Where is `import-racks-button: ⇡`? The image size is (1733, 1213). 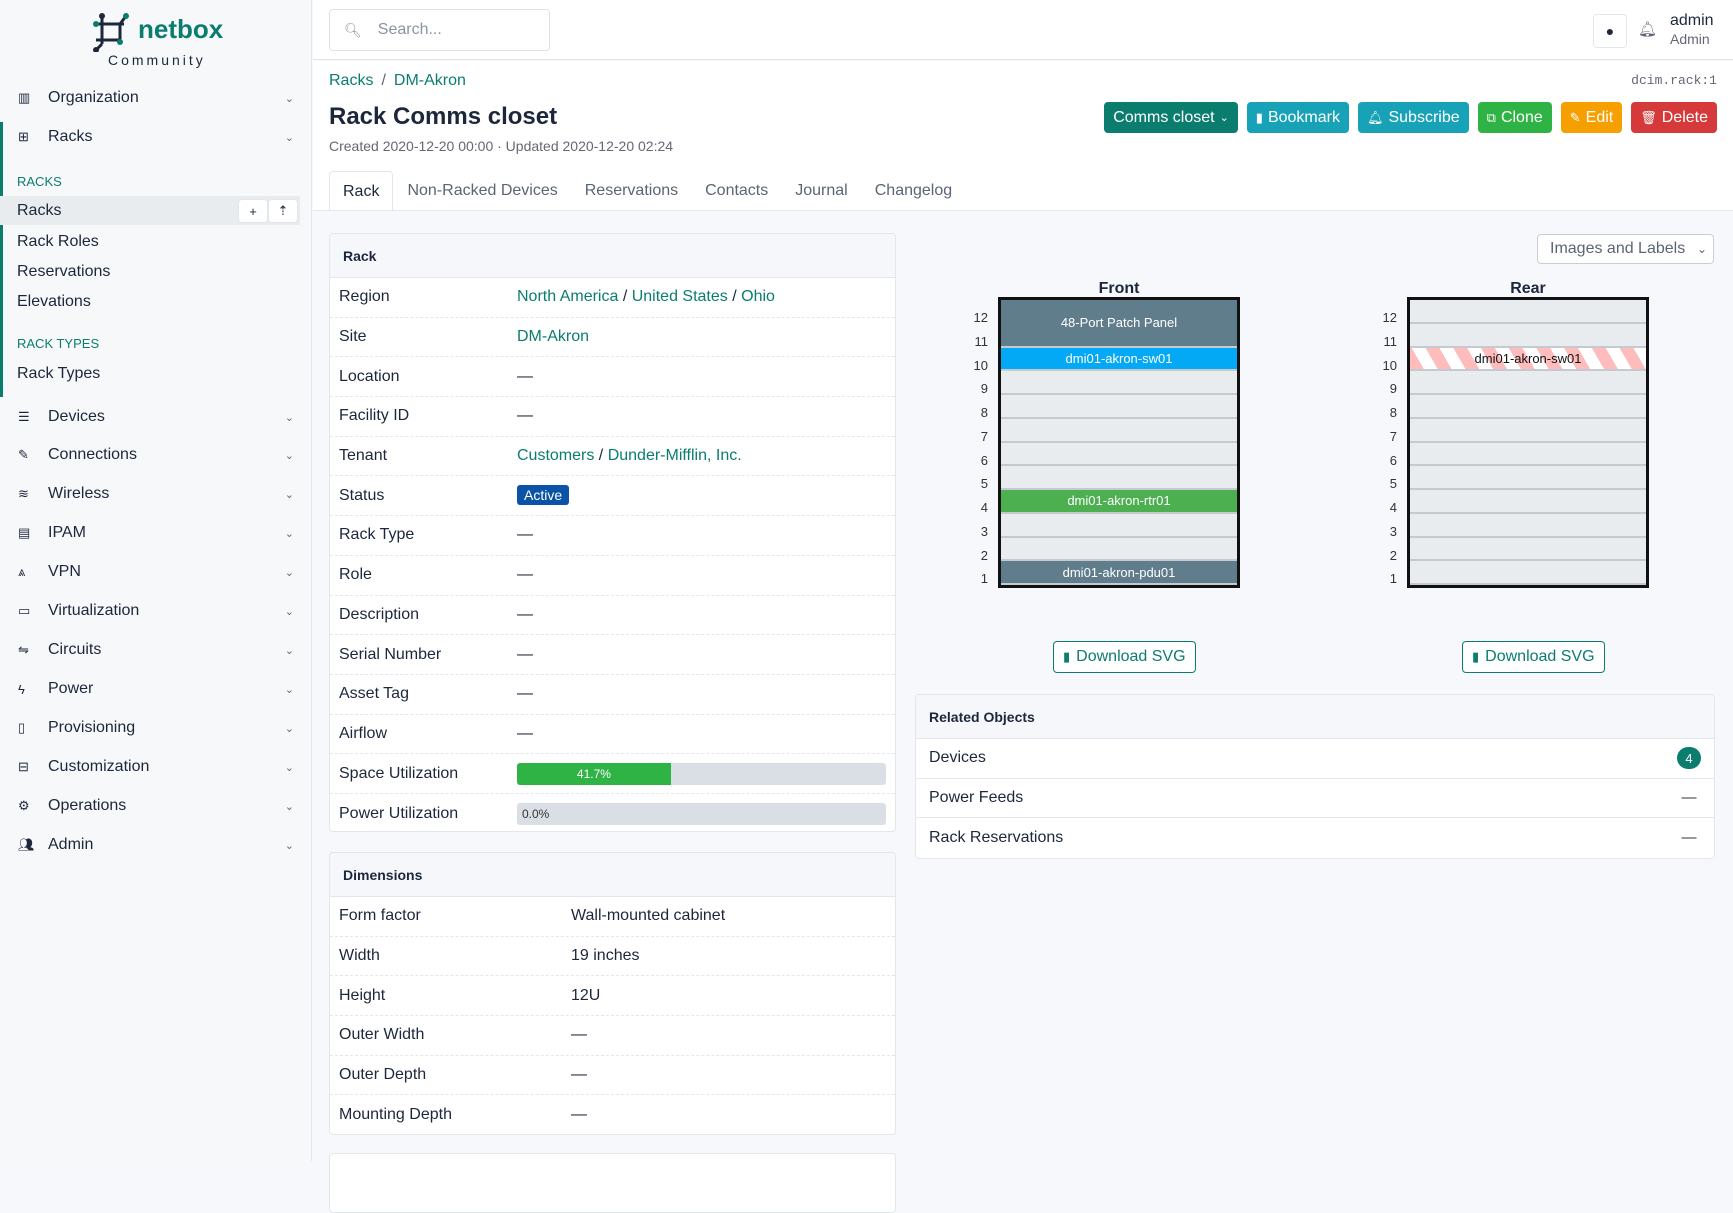
import-racks-button: ⇡ is located at coordinates (283, 211).